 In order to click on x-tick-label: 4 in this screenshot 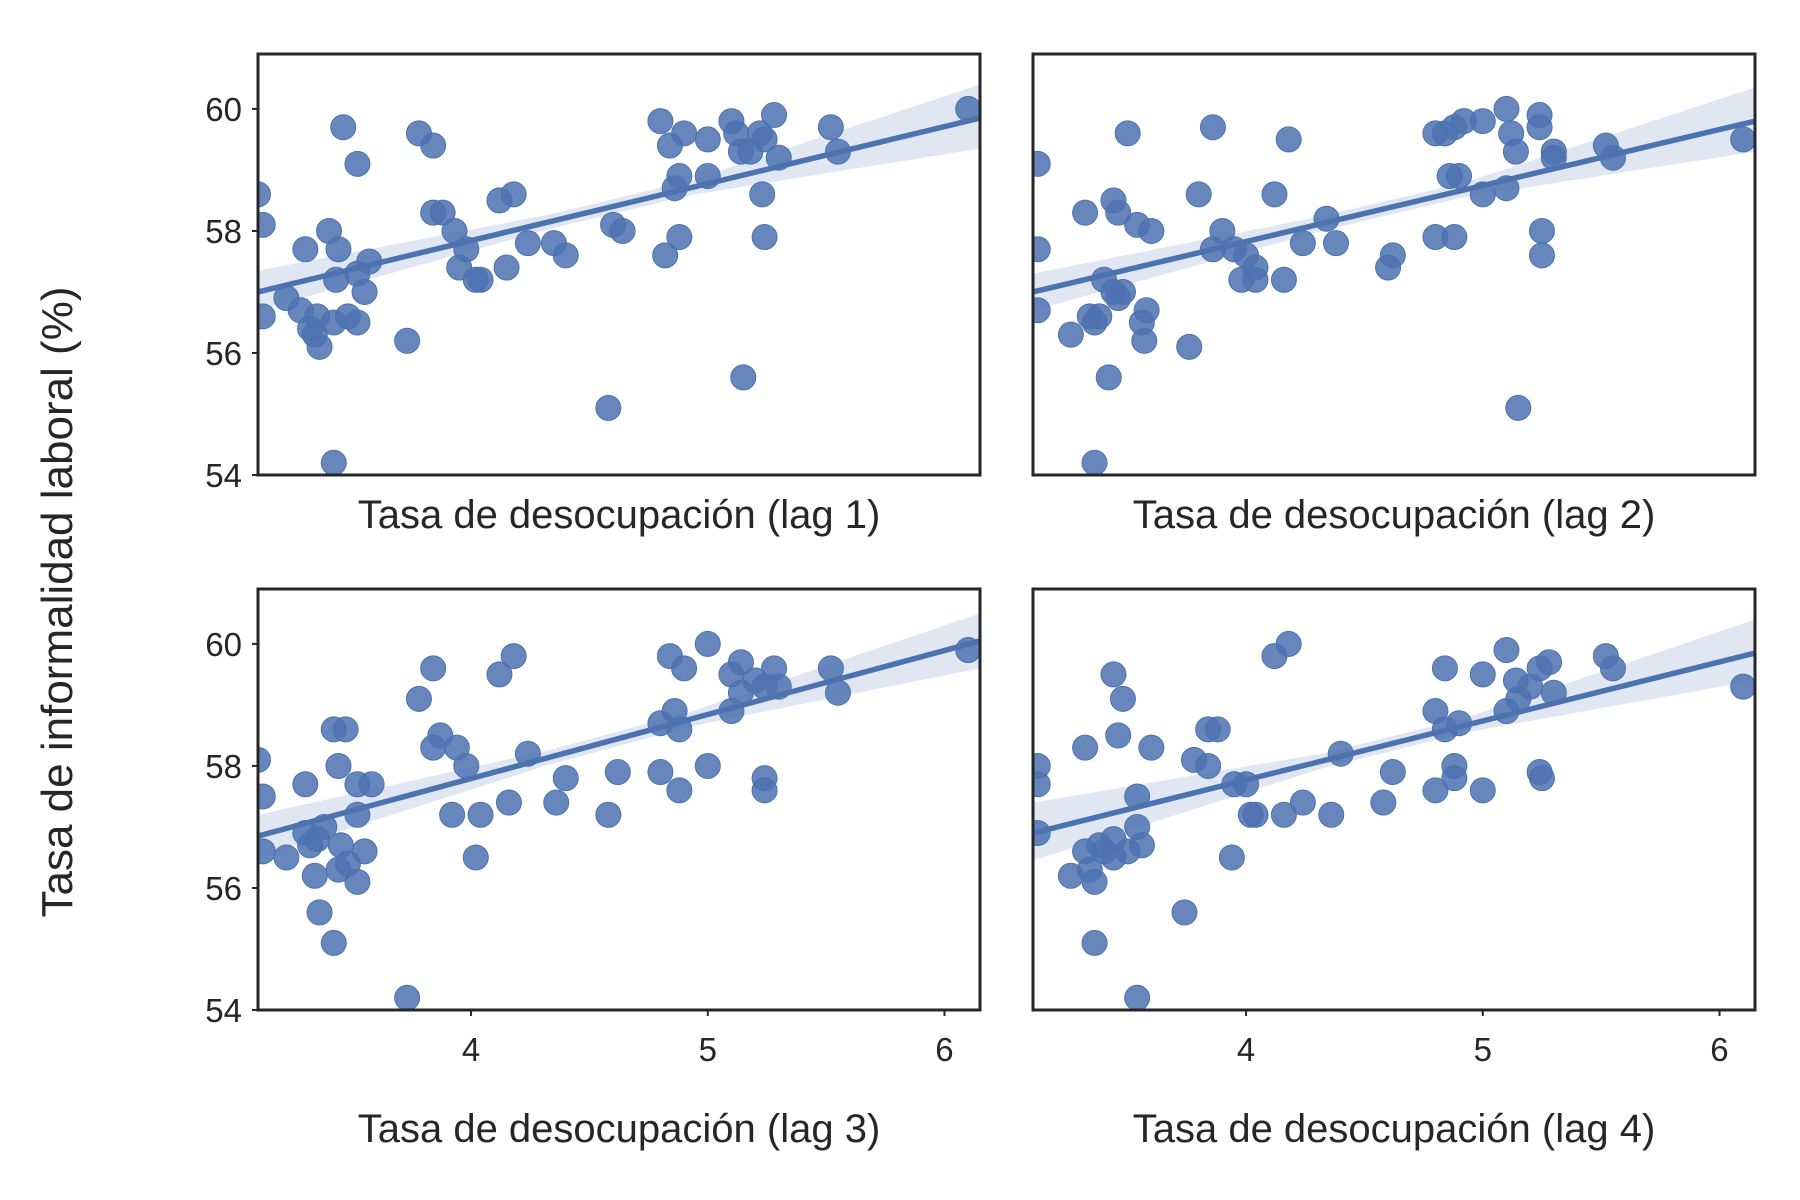, I will do `click(471, 1049)`.